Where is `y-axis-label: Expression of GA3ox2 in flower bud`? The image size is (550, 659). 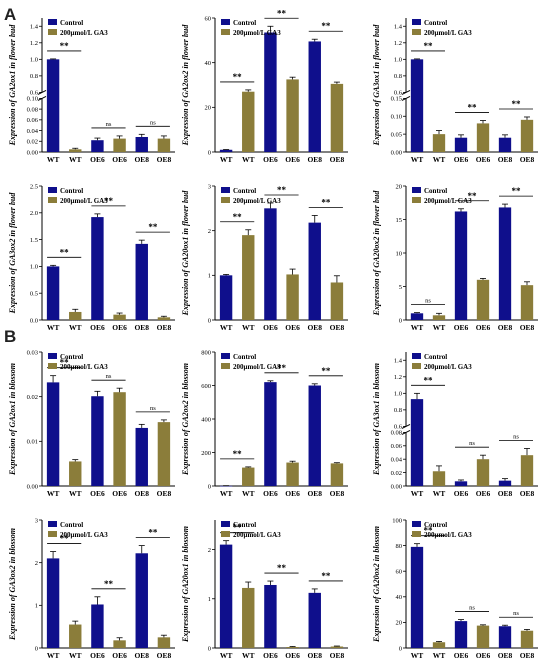
y-axis-label: Expression of GA3ox2 in flower bud is located at coordinates (12, 253).